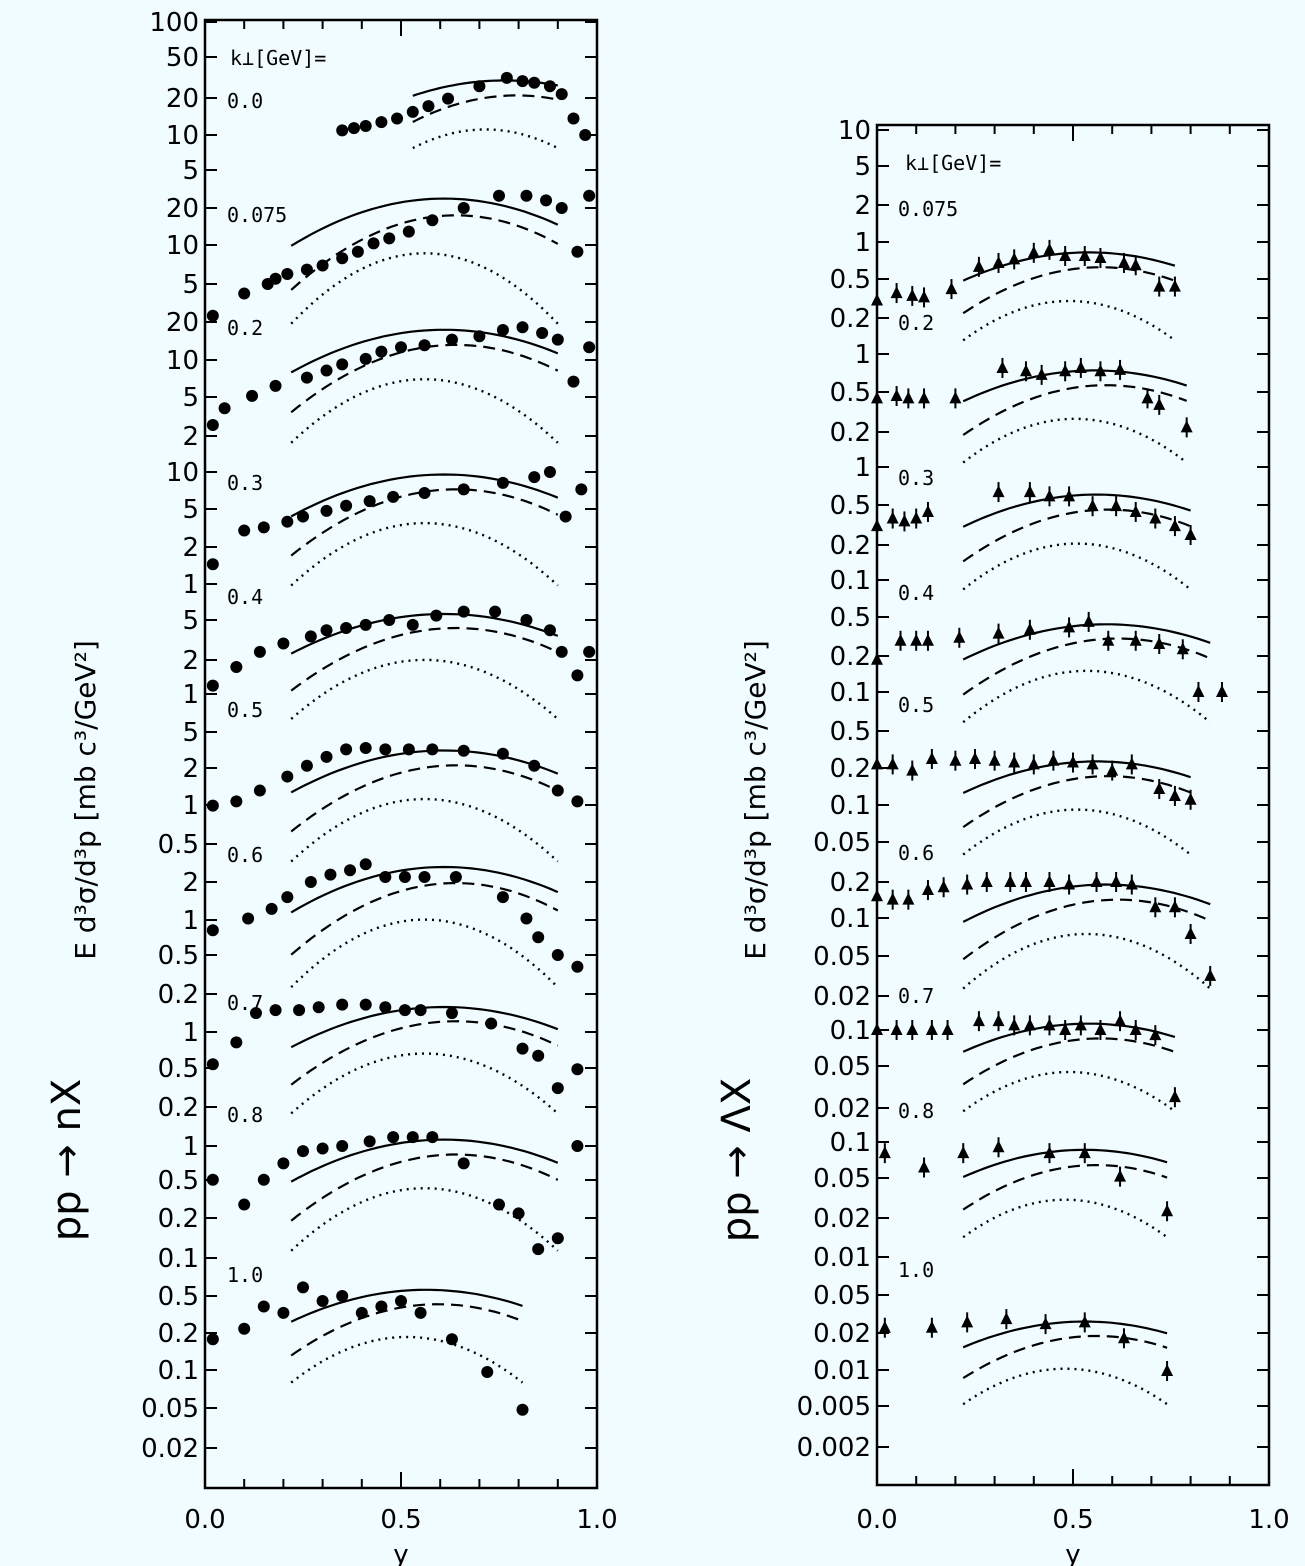 Image resolution: width=1305 pixels, height=1566 pixels. Describe the element at coordinates (842, 1371) in the screenshot. I see `y-tick-label: 0.01` at that location.